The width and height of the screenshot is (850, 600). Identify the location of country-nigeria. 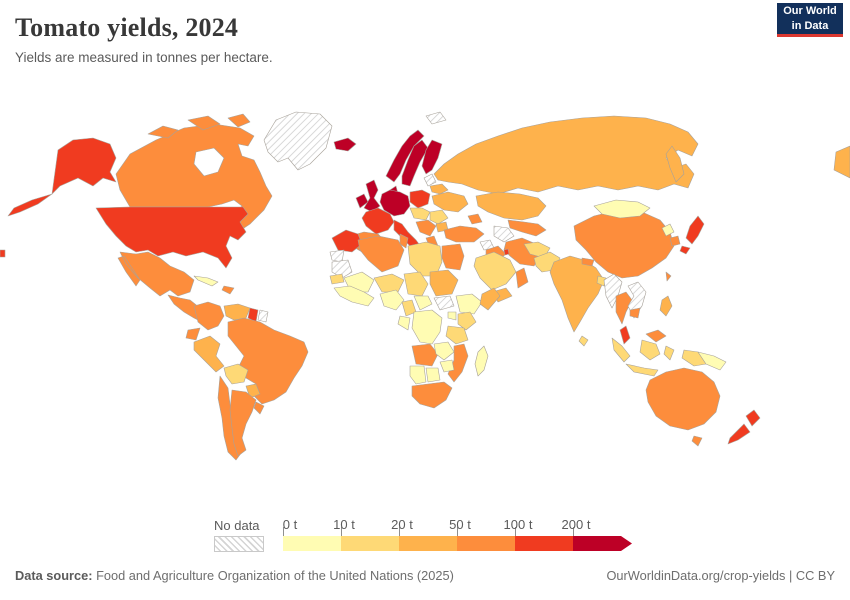
(392, 300).